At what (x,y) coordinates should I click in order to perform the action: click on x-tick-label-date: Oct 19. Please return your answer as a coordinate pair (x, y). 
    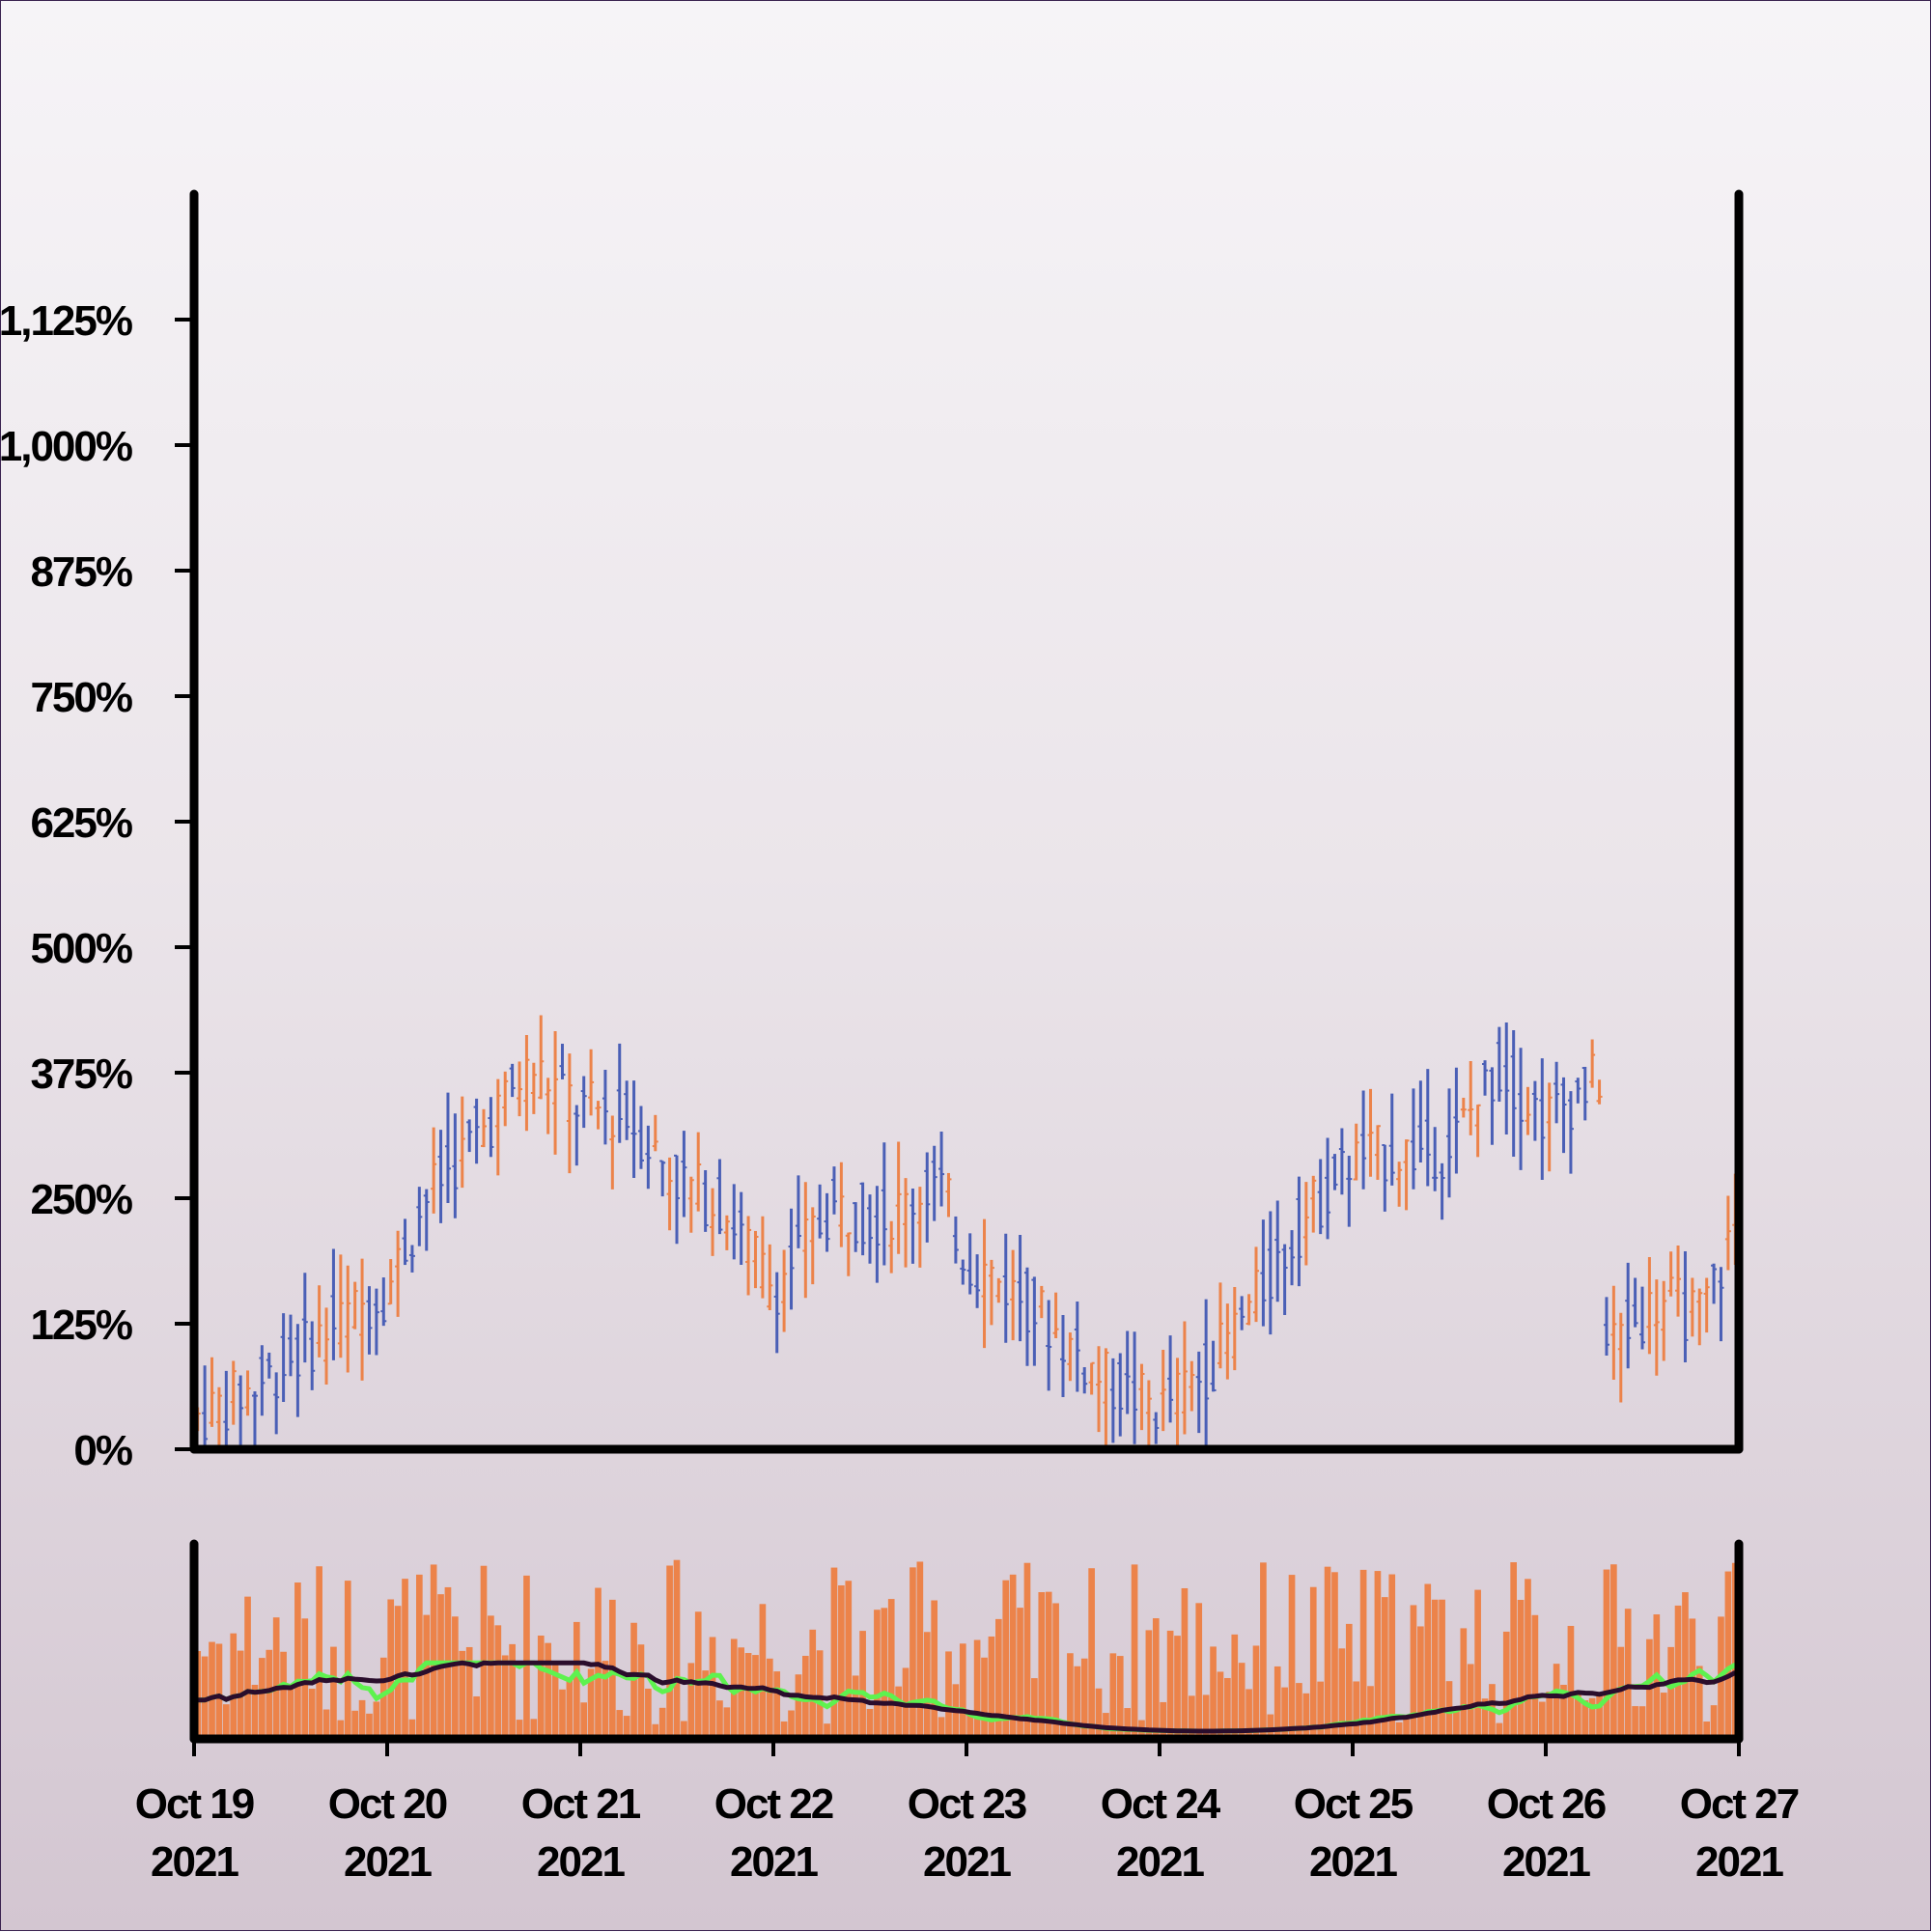
    Looking at the image, I should click on (194, 1804).